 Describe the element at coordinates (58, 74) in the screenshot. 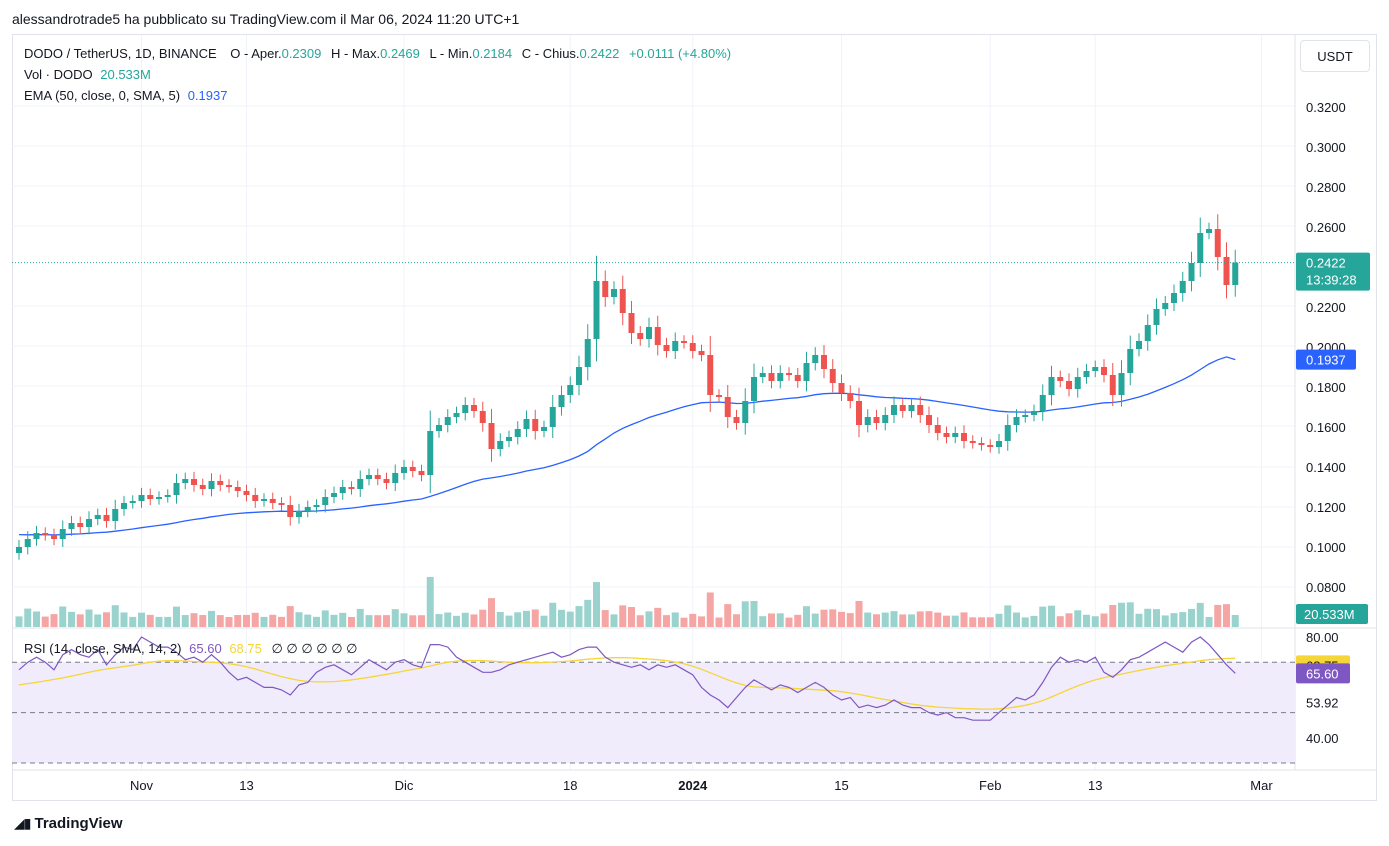

I see `volume-label: Vol · DODO` at that location.